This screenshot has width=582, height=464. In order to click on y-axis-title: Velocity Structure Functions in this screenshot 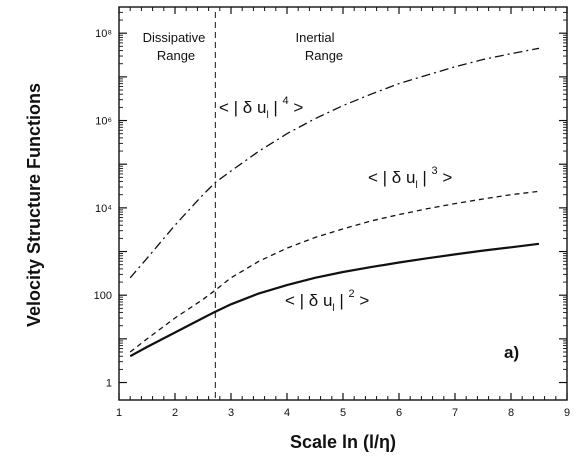, I will do `click(34, 205)`.